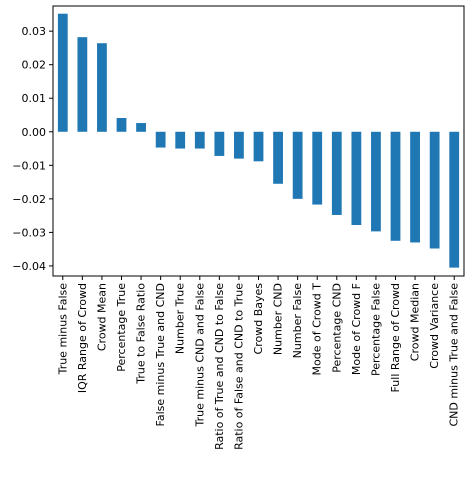 This screenshot has width=474, height=477. I want to click on y-tick-label: 0.01, so click(34, 98).